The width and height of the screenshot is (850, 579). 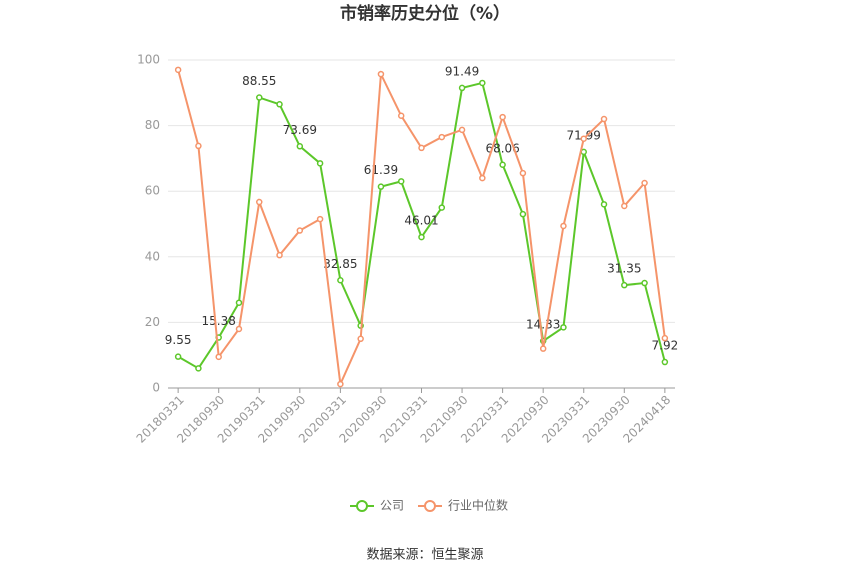 I want to click on y-tick-label: 100, so click(x=148, y=60).